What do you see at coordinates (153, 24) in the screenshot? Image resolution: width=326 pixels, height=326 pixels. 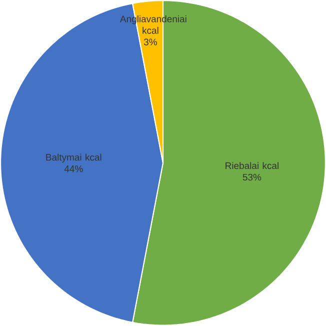 I see `slice-label: Angliavandeniai kcal` at bounding box center [153, 24].